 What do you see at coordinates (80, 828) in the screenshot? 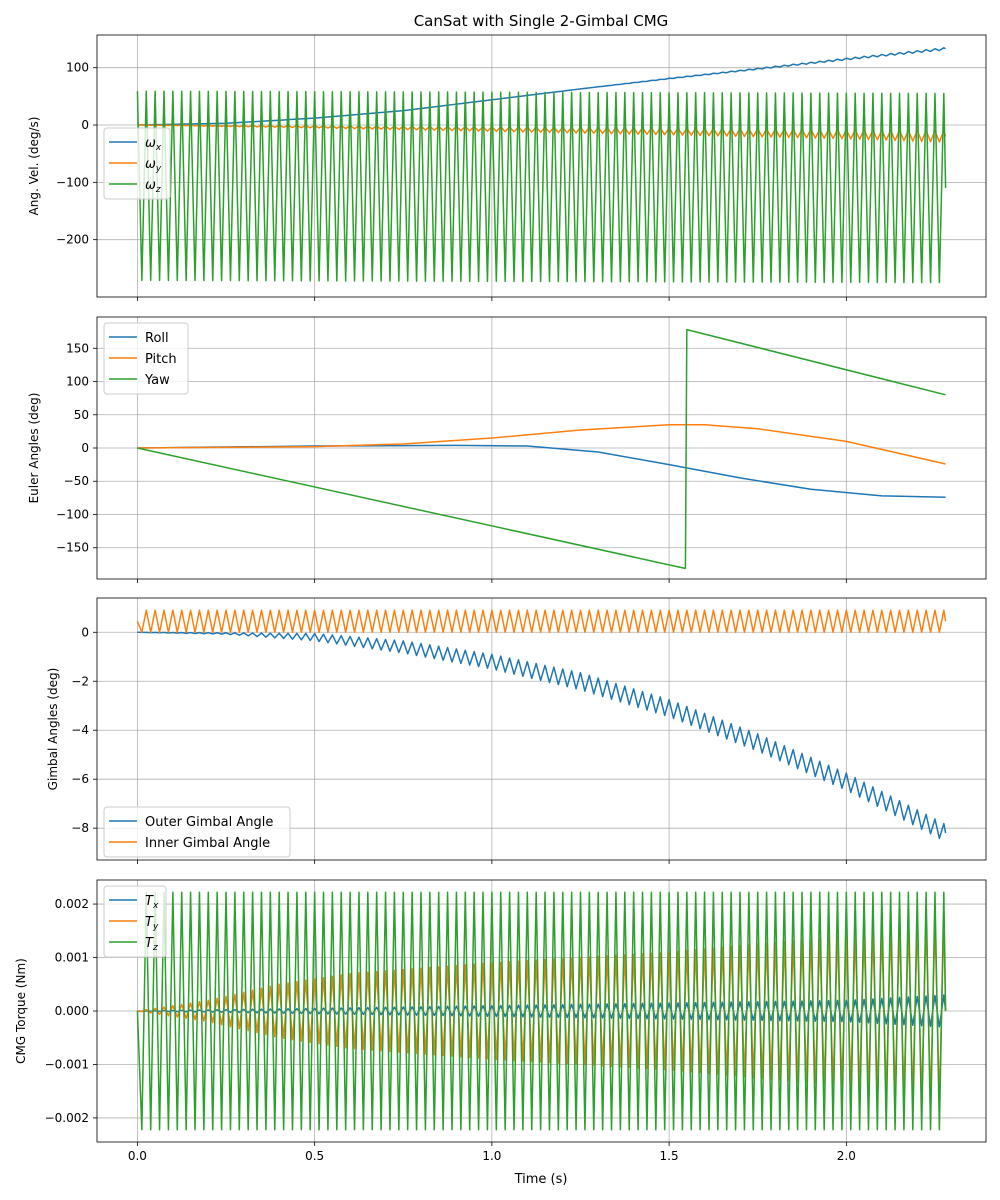
I see `y-tick-label: −8` at bounding box center [80, 828].